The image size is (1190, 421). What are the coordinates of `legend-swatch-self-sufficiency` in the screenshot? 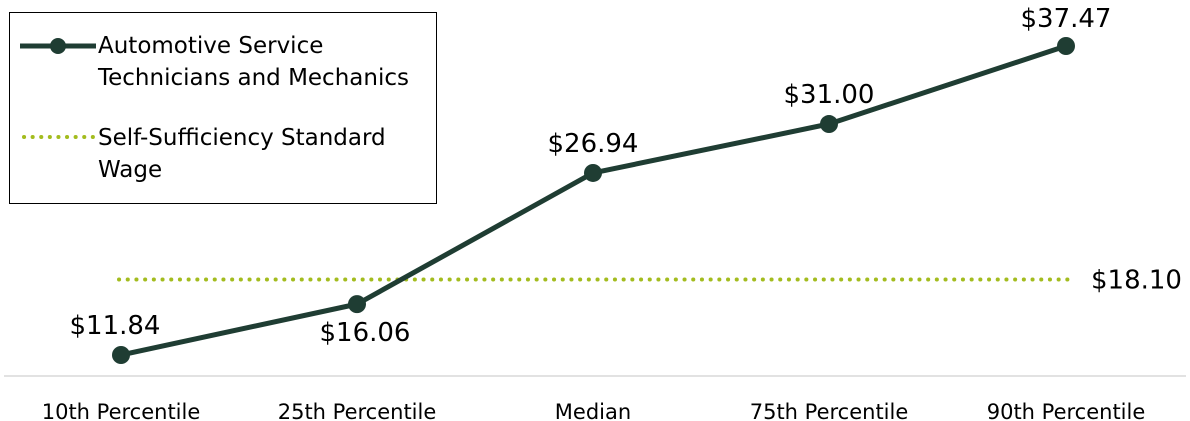 It's located at (60, 137).